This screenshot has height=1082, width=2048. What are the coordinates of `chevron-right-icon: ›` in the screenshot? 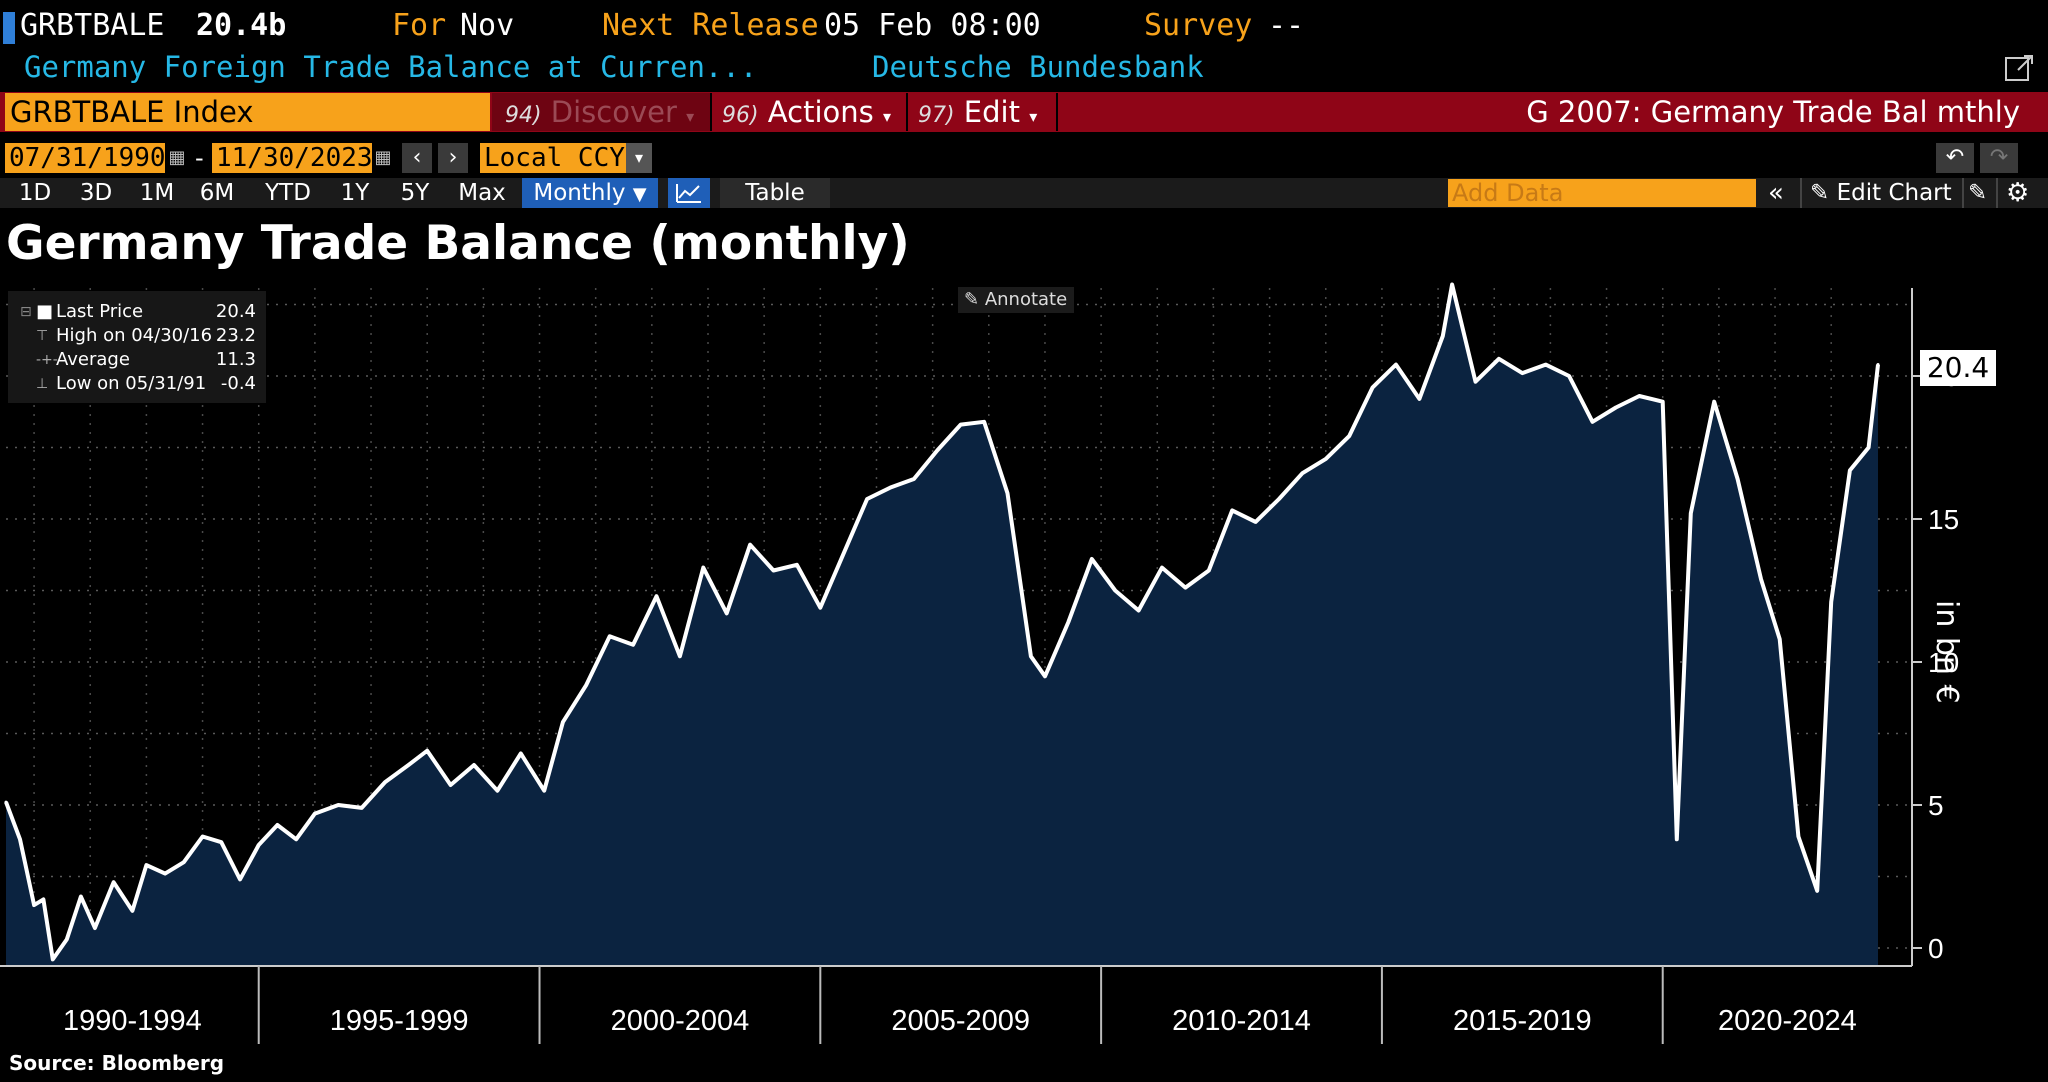 It's located at (453, 158).